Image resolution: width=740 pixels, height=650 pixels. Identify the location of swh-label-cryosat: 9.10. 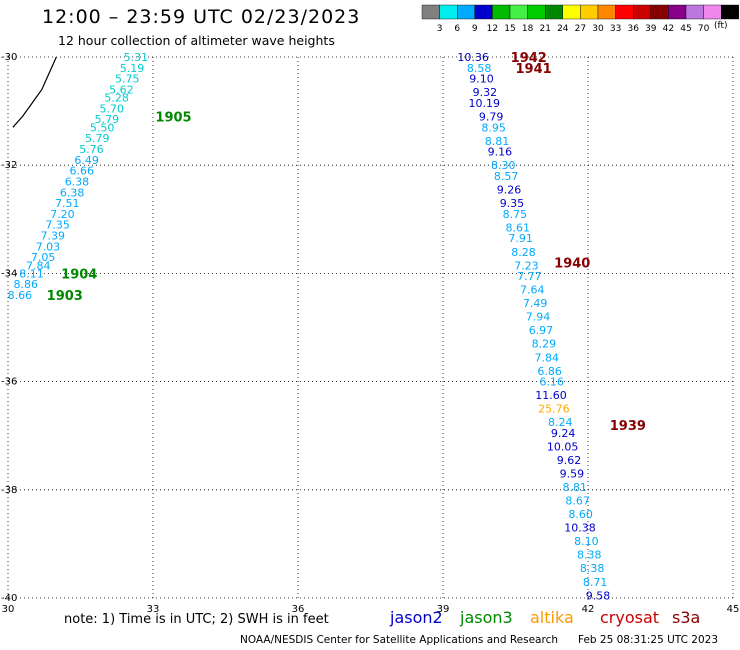
(481, 79).